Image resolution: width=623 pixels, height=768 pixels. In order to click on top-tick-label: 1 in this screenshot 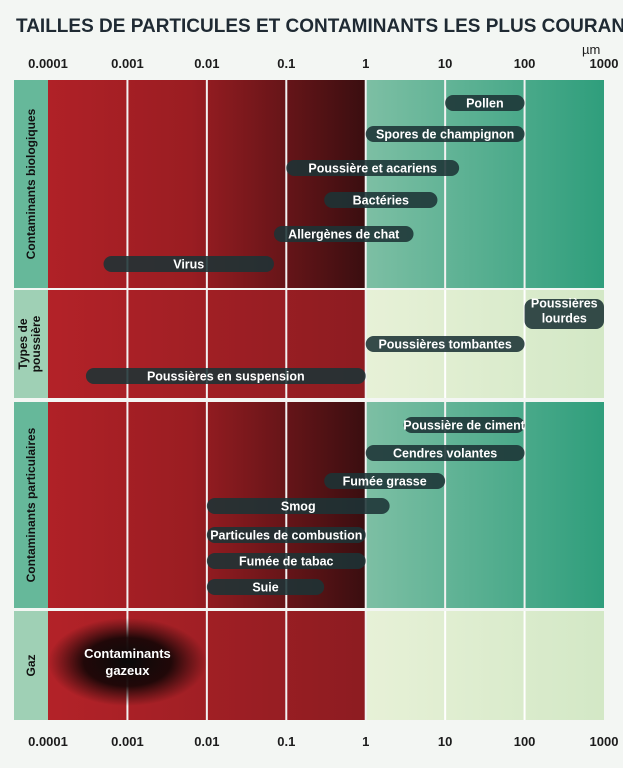, I will do `click(365, 63)`.